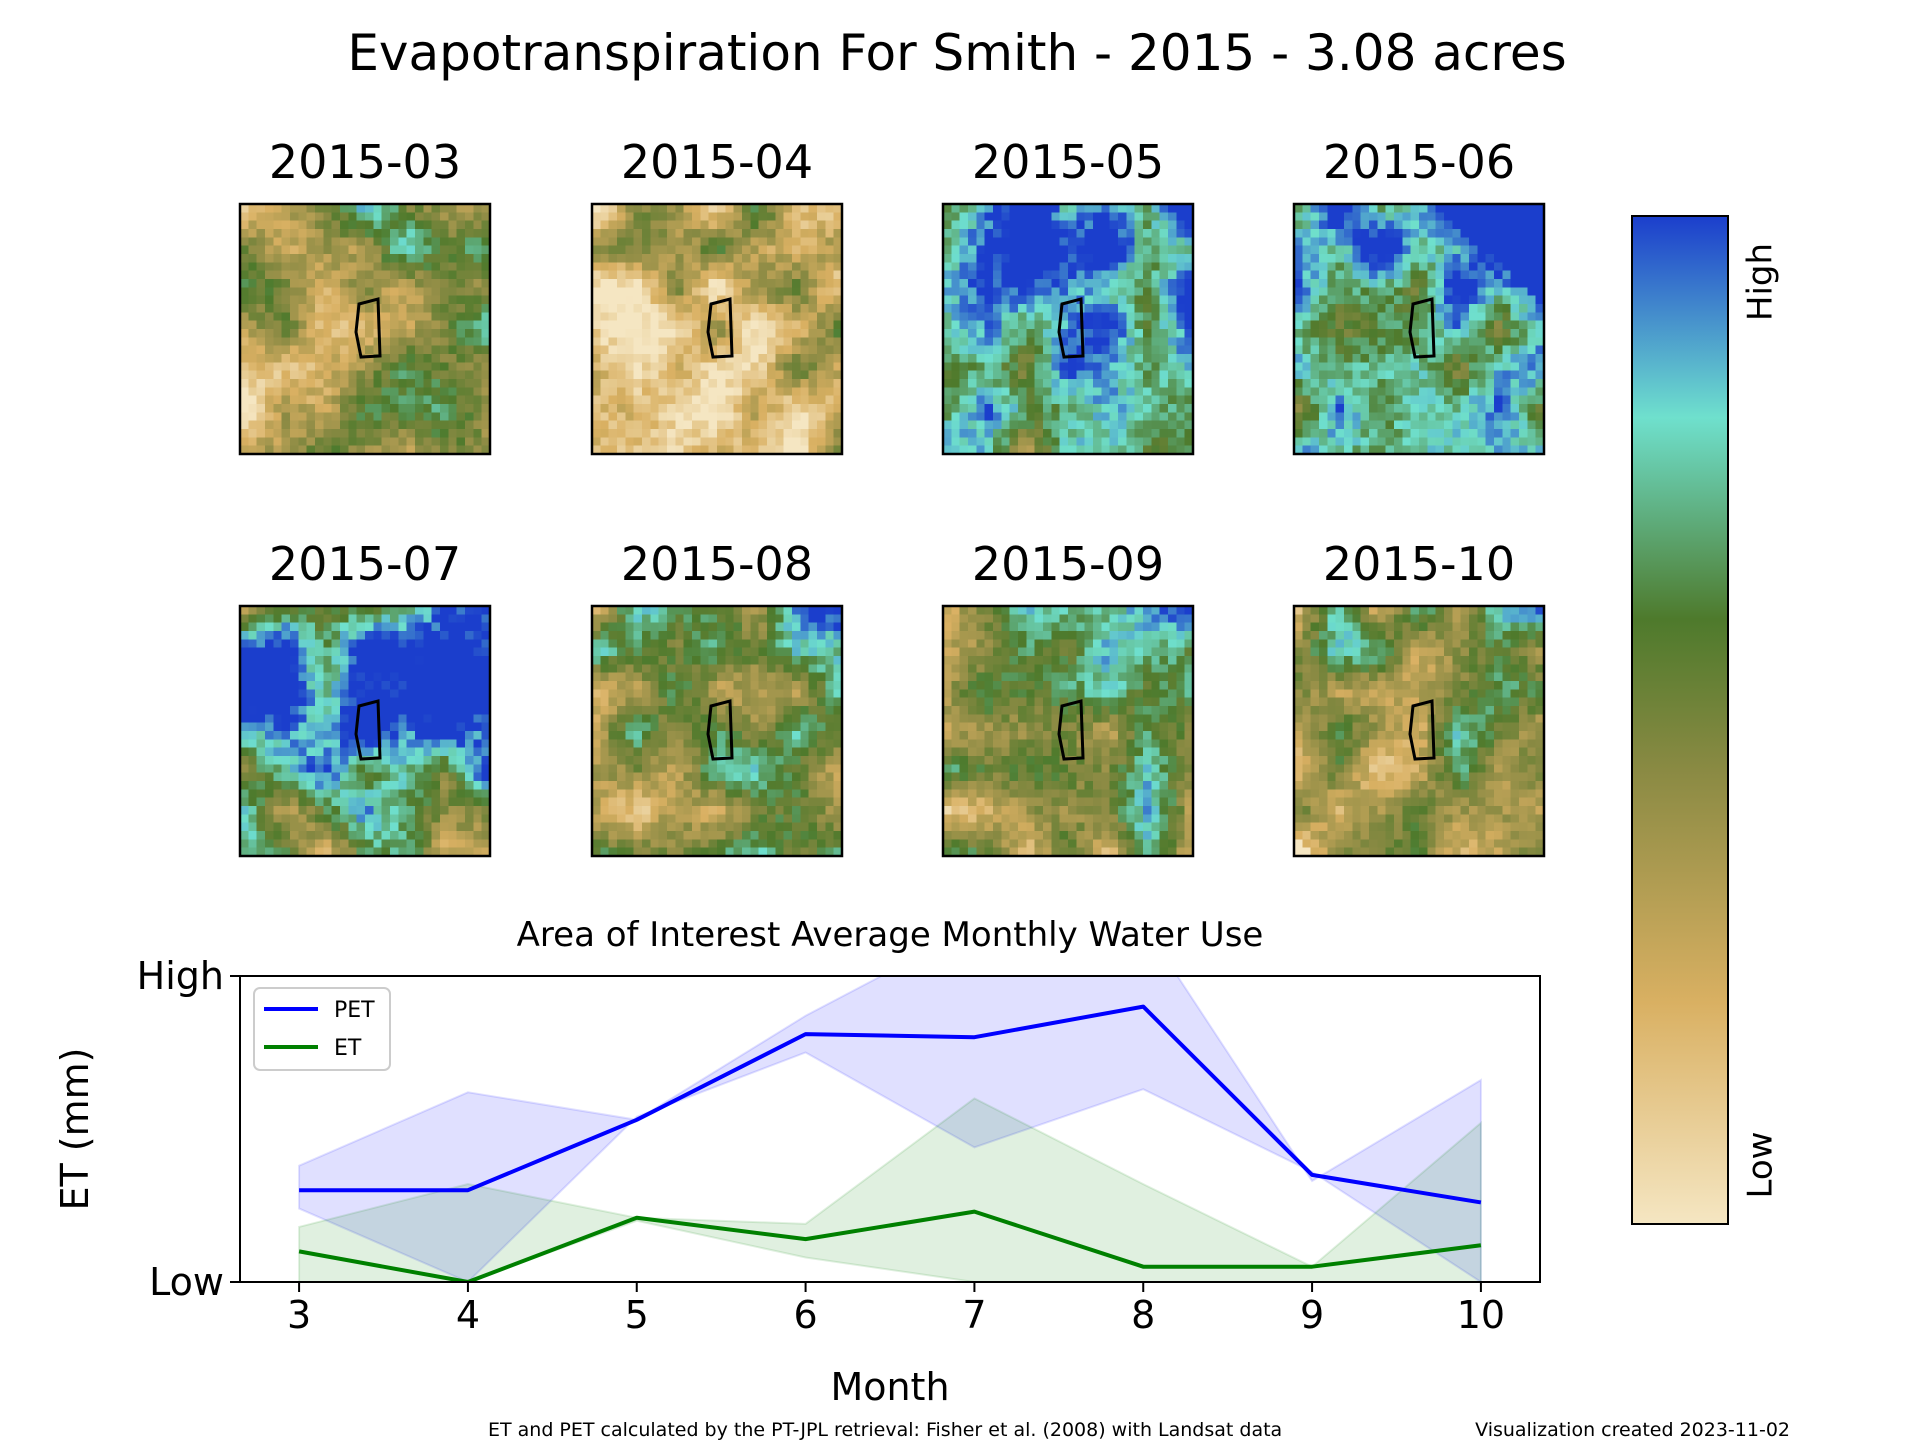 This screenshot has width=1920, height=1444. What do you see at coordinates (805, 1315) in the screenshot?
I see `x-tick-label: 6` at bounding box center [805, 1315].